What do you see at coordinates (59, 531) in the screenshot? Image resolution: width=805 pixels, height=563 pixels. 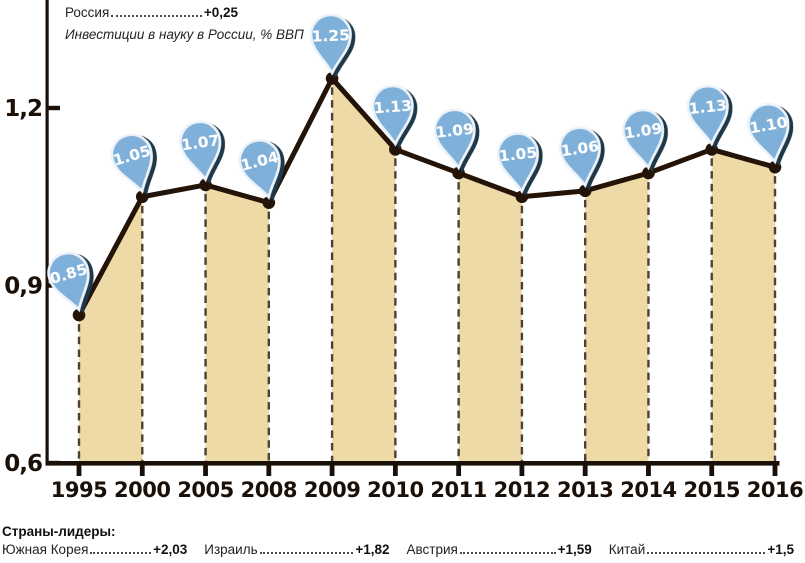 I see `leaders-heading: Страны-лидеры:` at bounding box center [59, 531].